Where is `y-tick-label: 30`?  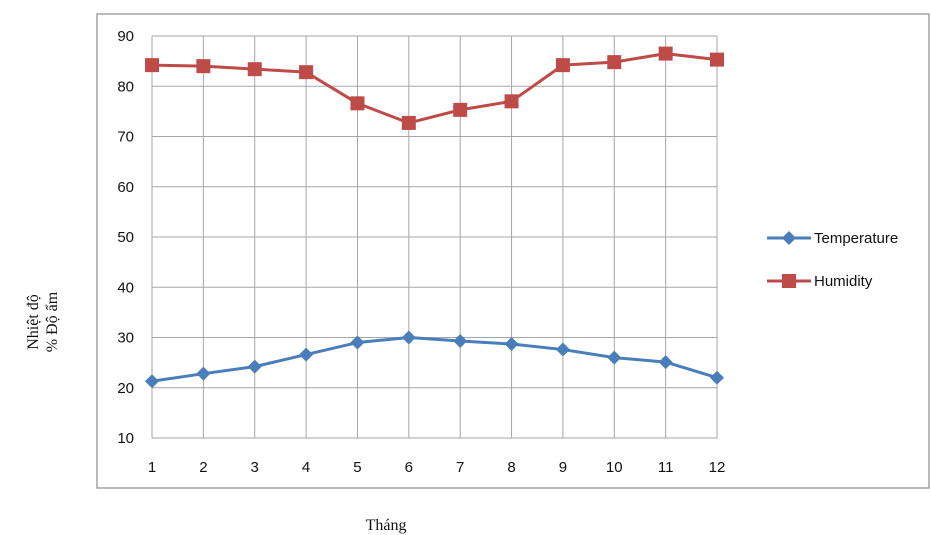
y-tick-label: 30 is located at coordinates (125, 338).